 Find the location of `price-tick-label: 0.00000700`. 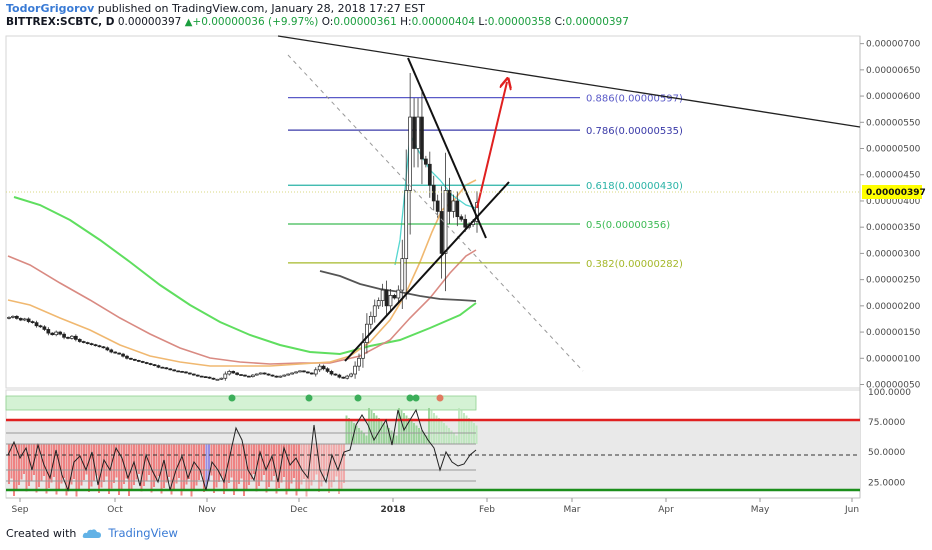

price-tick-label: 0.00000700 is located at coordinates (893, 45).